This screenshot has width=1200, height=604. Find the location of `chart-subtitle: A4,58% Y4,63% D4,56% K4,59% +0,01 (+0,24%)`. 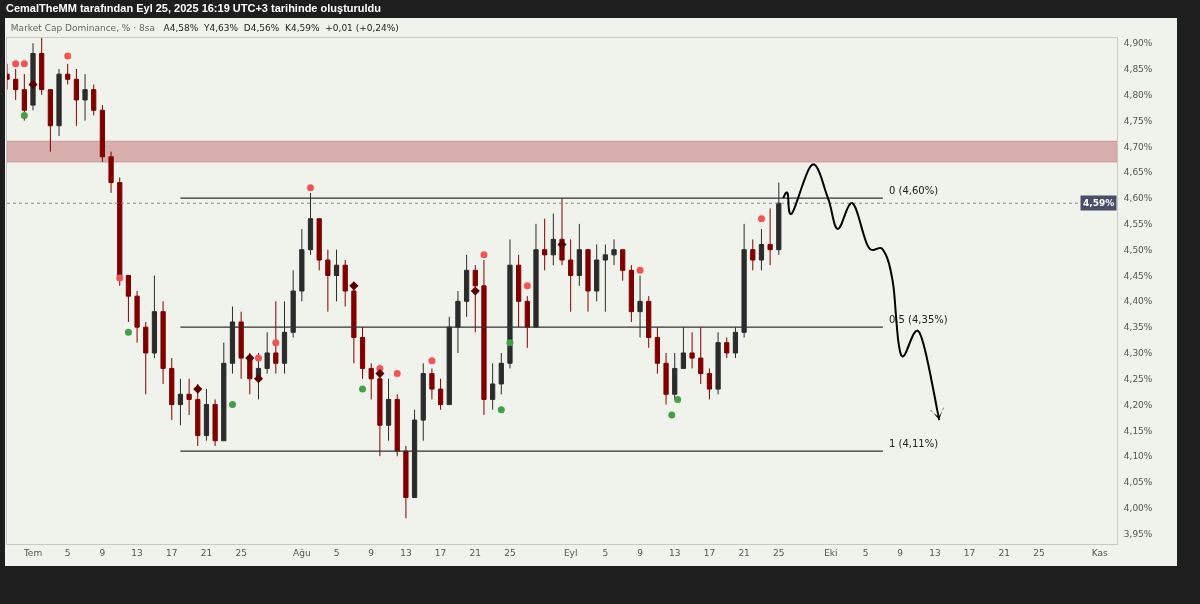

chart-subtitle: A4,58% Y4,63% D4,56% K4,59% +0,01 (+0,24%) is located at coordinates (281, 27).